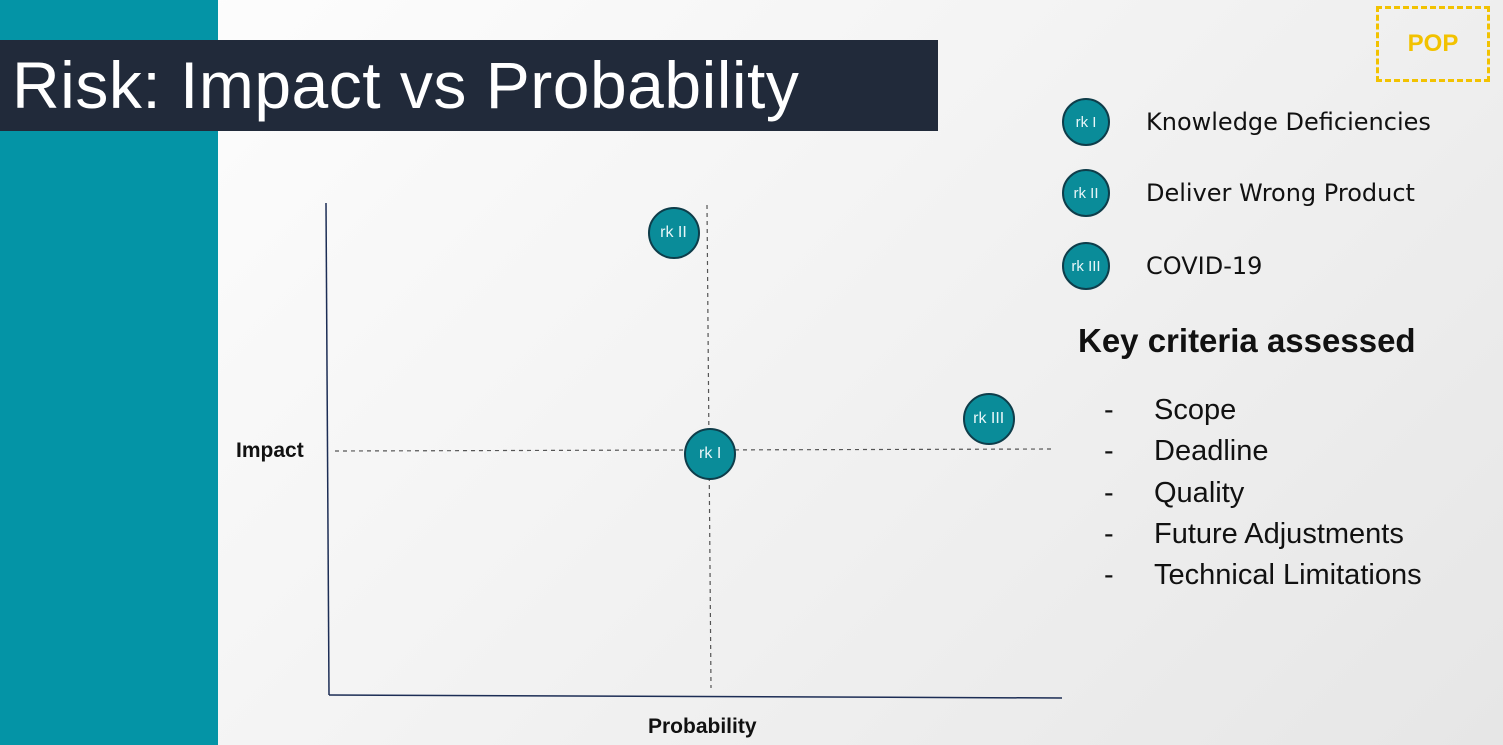 Image resolution: width=1503 pixels, height=745 pixels. I want to click on list-item: - Technical Limitations, so click(1263, 575).